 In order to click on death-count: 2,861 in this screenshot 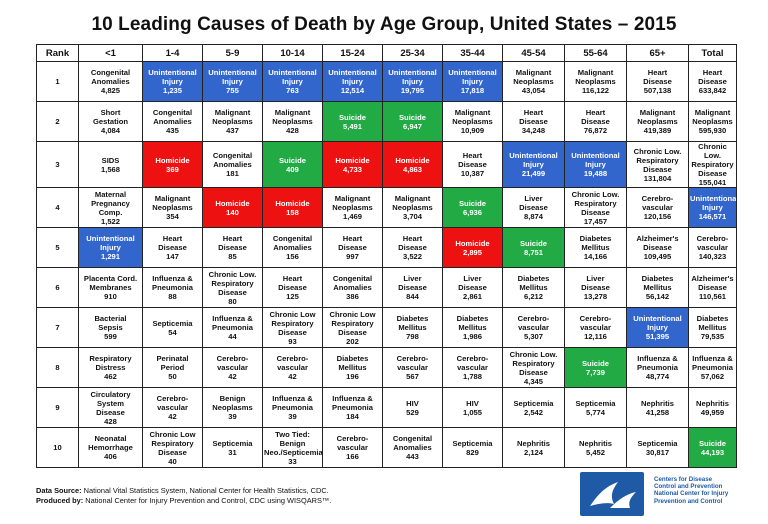, I will do `click(472, 296)`.